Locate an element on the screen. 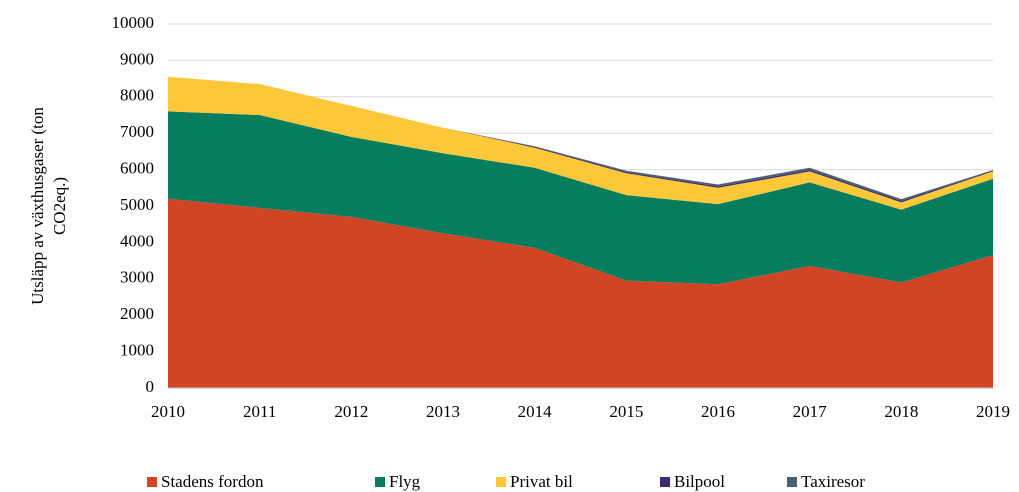 This screenshot has width=1019, height=492. y-label-line: CO2eq.) is located at coordinates (59, 206).